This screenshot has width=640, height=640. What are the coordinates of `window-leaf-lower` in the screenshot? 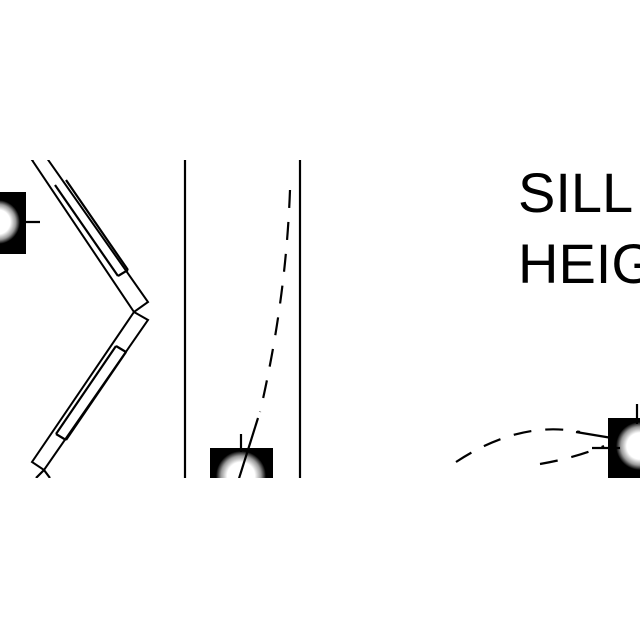 It's located at (90, 391).